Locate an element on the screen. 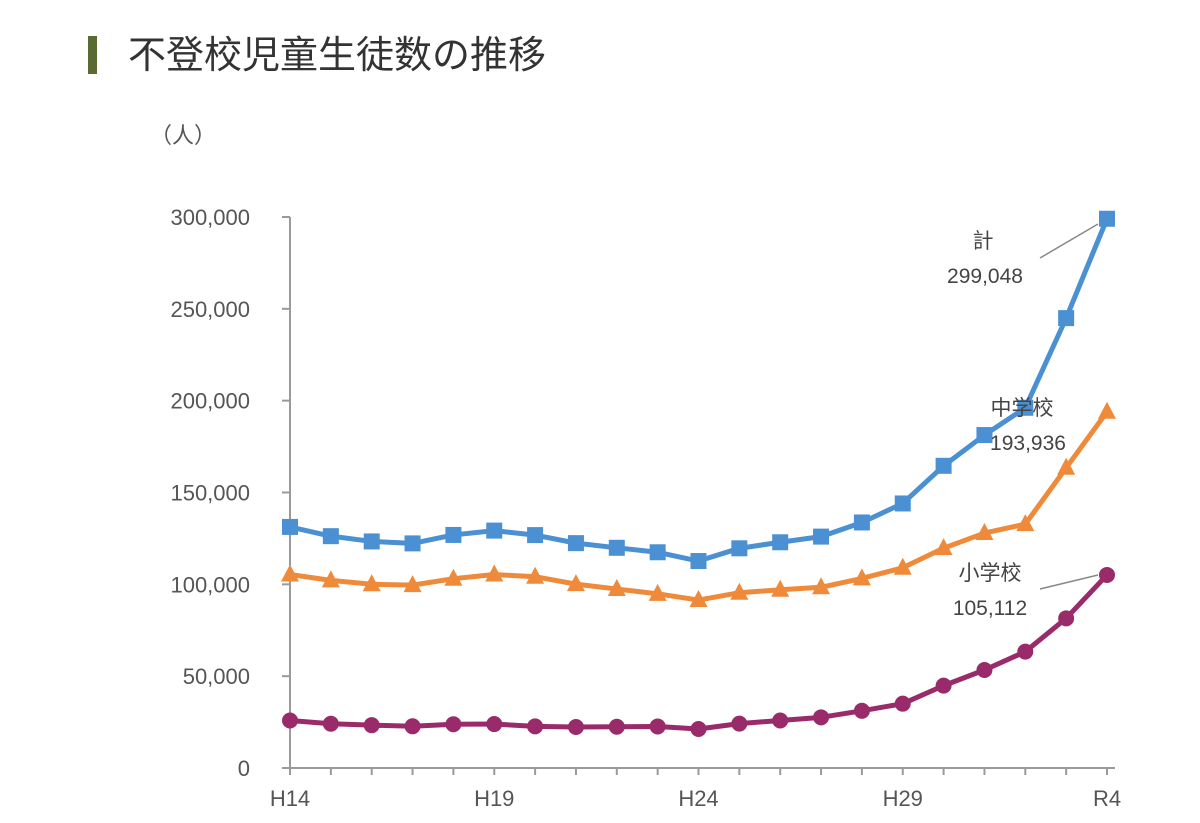  x-tick-label: R4 is located at coordinates (1107, 798).